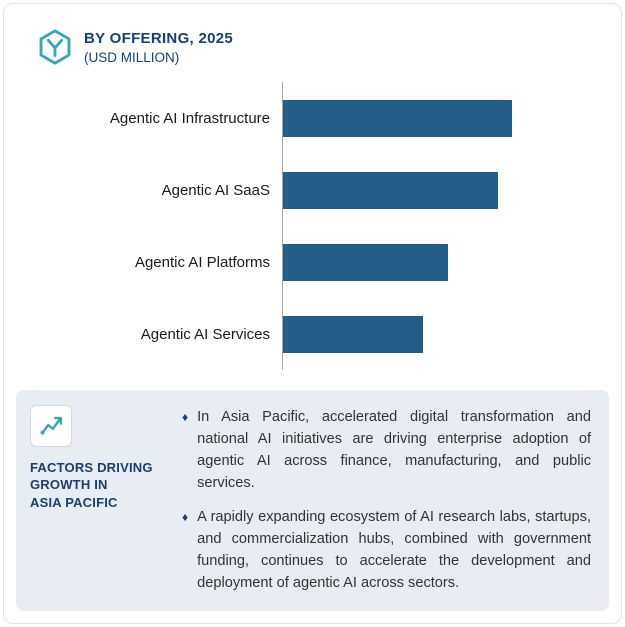  Describe the element at coordinates (205, 334) in the screenshot. I see `category-label: Agentic AI Services` at that location.